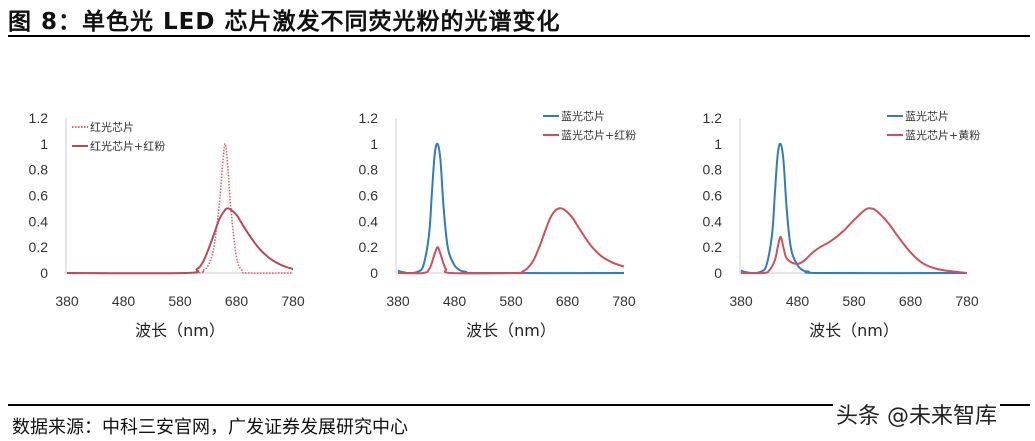  I want to click on bottom-rule, so click(519, 405).